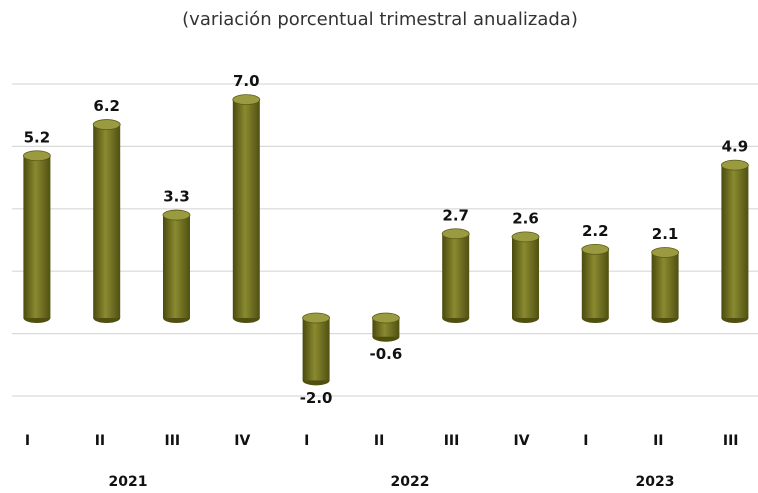 The width and height of the screenshot is (758, 493). Describe the element at coordinates (385, 354) in the screenshot. I see `value-label: -0.6` at that location.